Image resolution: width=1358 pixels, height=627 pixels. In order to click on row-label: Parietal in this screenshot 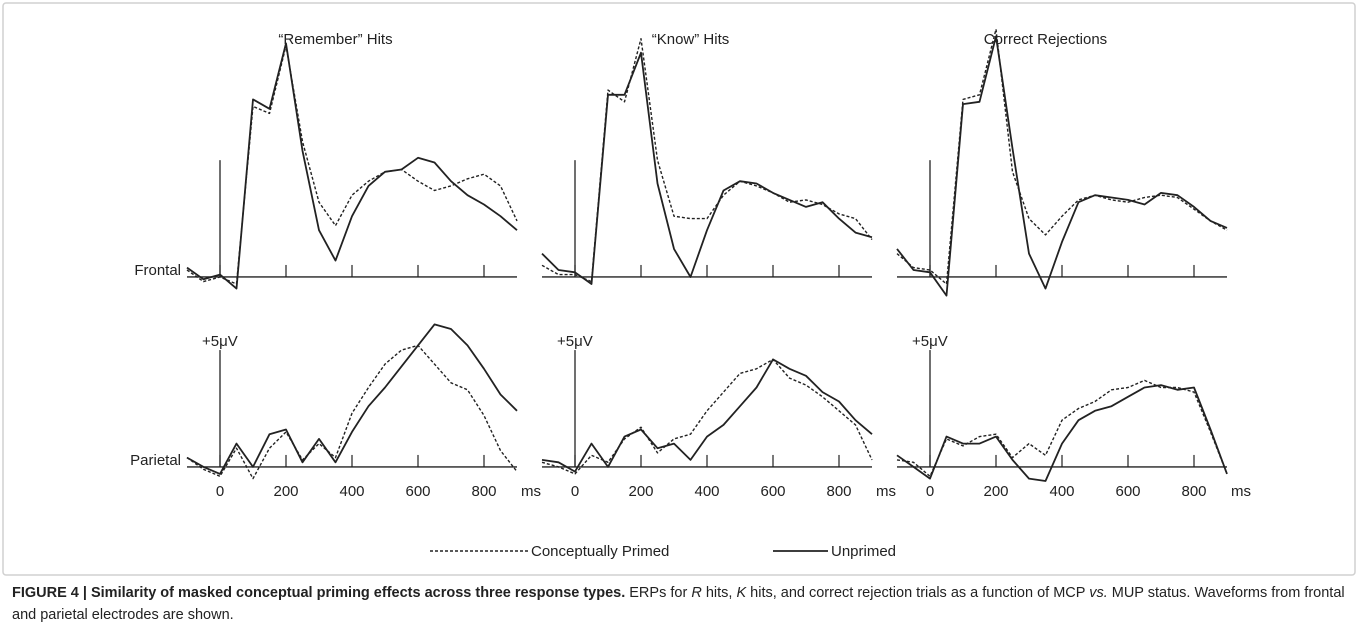, I will do `click(155, 460)`.